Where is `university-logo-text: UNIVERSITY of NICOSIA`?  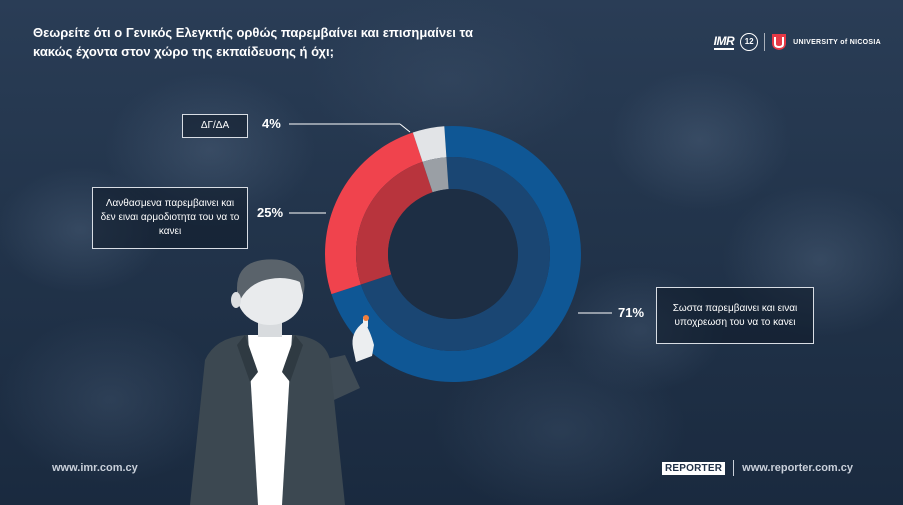
university-logo-text: UNIVERSITY of NICOSIA is located at coordinates (837, 42).